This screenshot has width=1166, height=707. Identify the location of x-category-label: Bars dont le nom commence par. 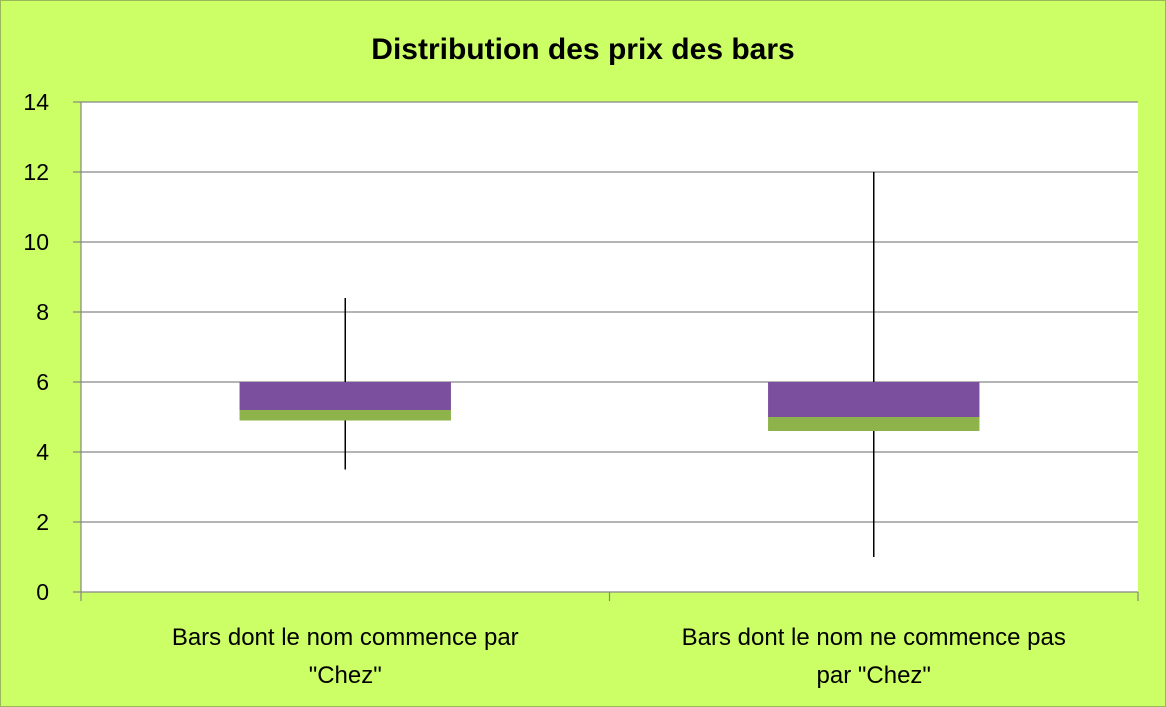
(345, 637).